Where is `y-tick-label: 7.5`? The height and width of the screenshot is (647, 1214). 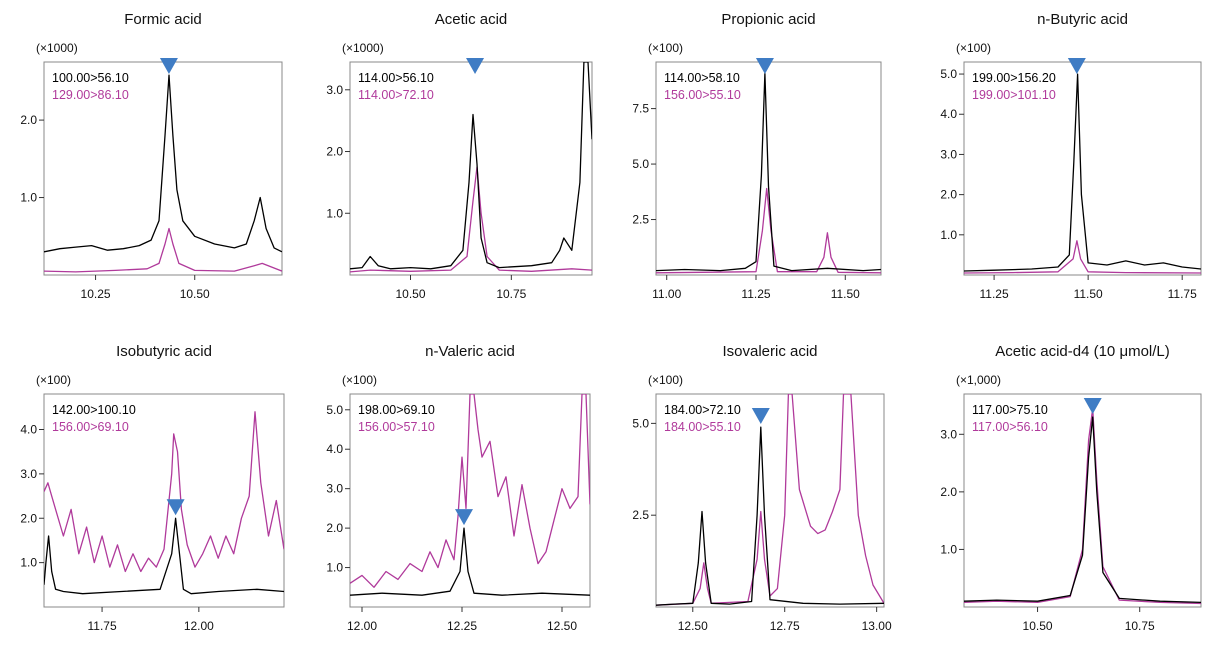
y-tick-label: 7.5 is located at coordinates (640, 109).